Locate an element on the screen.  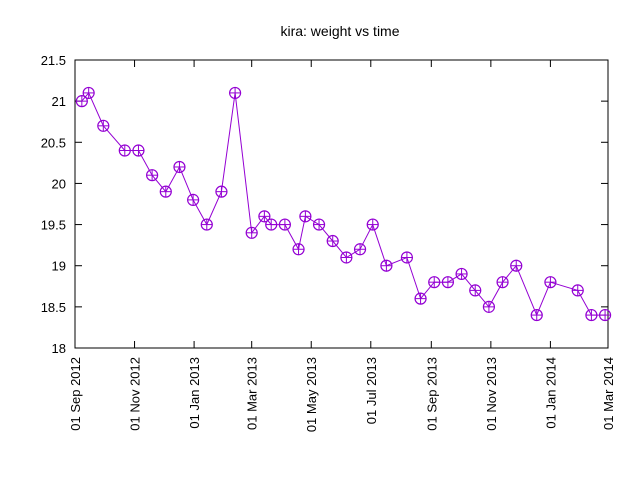
x-tick-label: 01 Nov 2013 is located at coordinates (491, 394).